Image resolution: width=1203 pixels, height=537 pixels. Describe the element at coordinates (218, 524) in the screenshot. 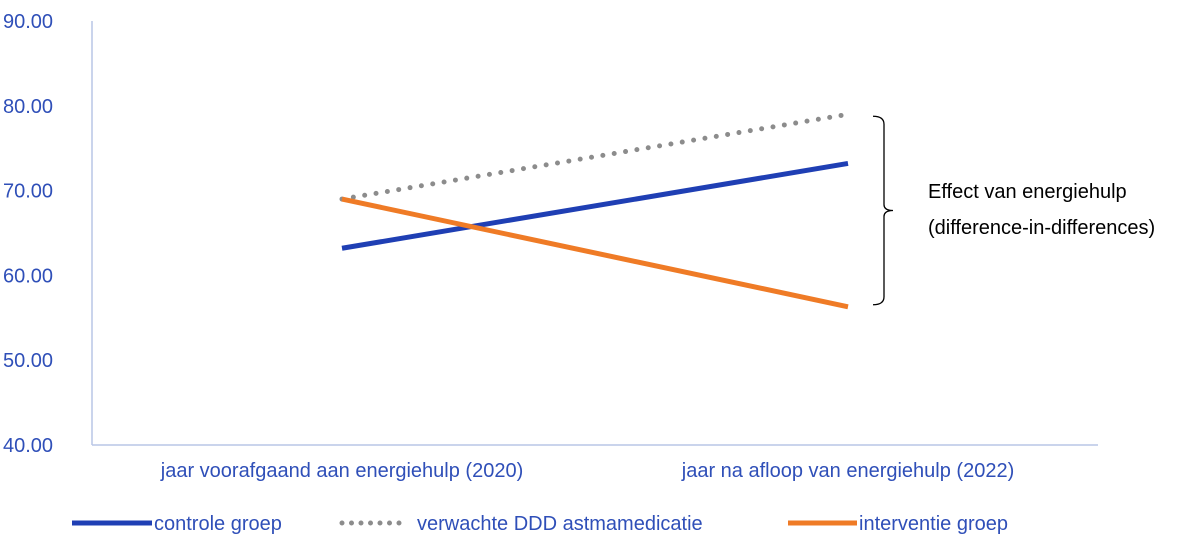

I see `legend-label-controle-groep: controle groep` at that location.